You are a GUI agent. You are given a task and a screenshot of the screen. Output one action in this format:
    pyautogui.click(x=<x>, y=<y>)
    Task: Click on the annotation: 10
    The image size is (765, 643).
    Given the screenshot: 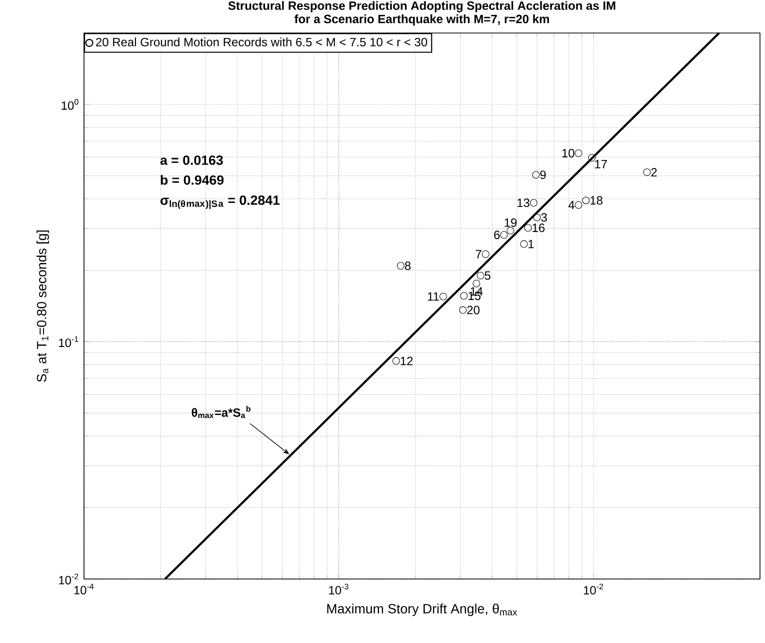 What is the action you would take?
    pyautogui.click(x=568, y=153)
    